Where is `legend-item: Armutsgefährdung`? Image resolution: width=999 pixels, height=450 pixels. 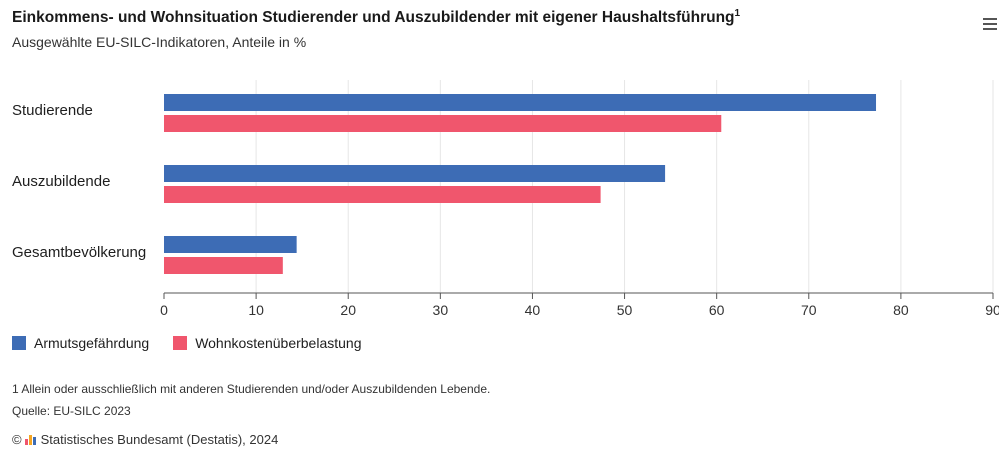
legend-item: Armutsgefährdung is located at coordinates (80, 343).